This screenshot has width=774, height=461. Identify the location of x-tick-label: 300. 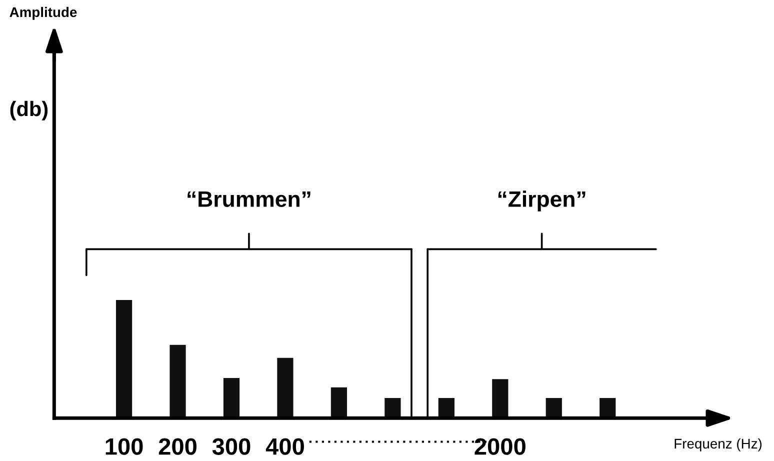
(231, 446).